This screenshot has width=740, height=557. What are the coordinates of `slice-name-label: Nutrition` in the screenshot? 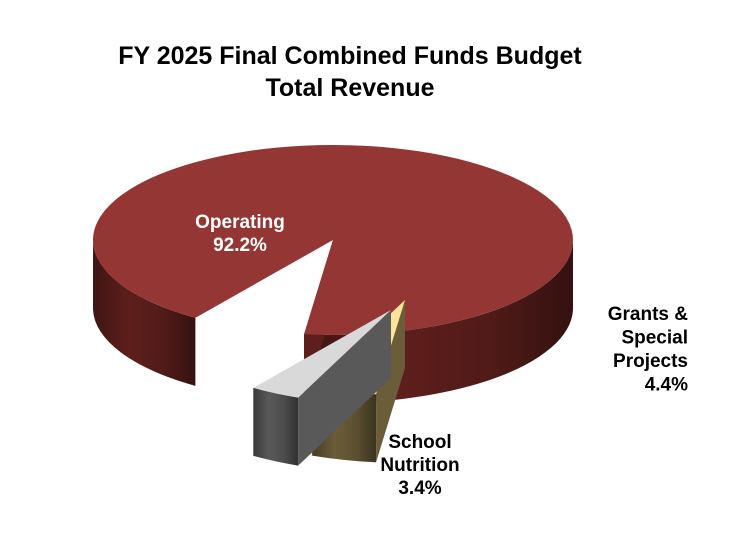 It's located at (419, 465).